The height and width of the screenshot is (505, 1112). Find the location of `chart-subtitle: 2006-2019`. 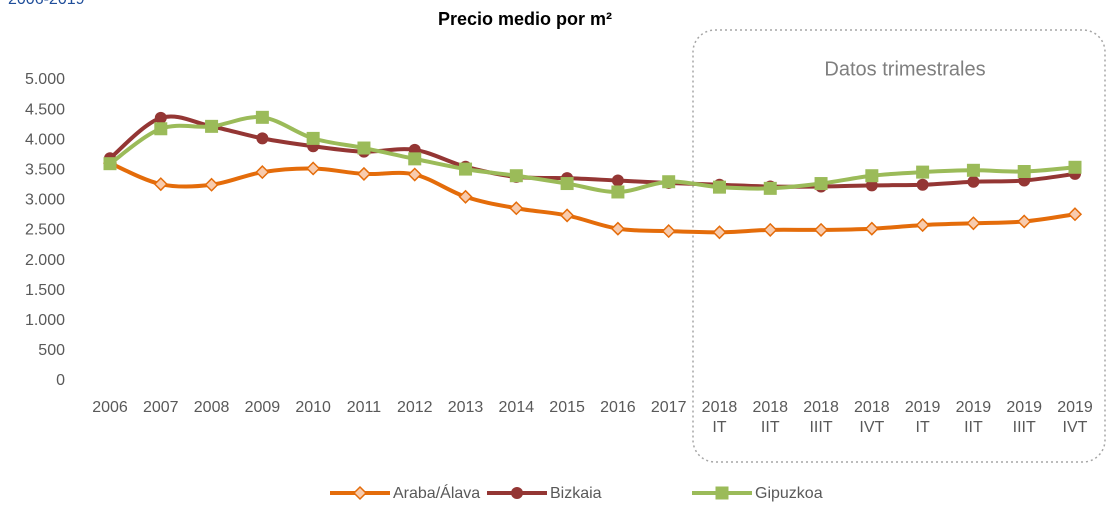

chart-subtitle: 2006-2019 is located at coordinates (46, 4).